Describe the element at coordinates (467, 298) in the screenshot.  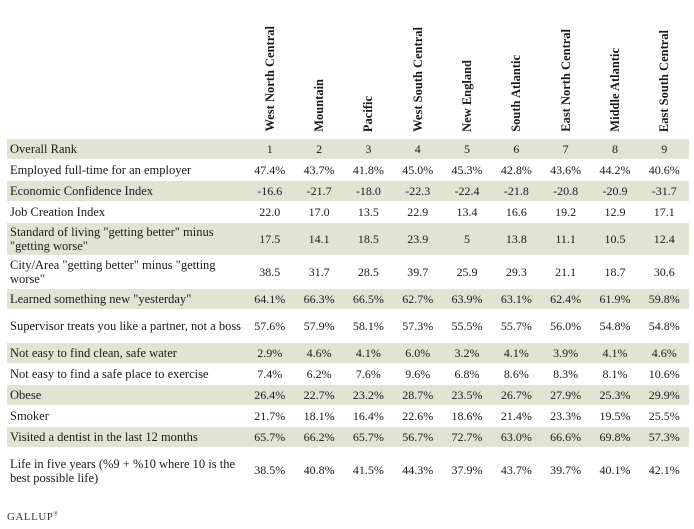
I see `table-cell: 63.9%` at that location.